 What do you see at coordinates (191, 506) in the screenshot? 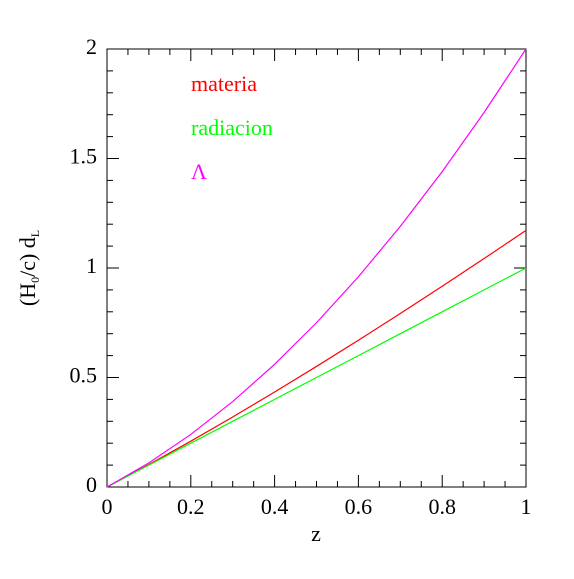
I see `x-tick-label: 0.2` at bounding box center [191, 506].